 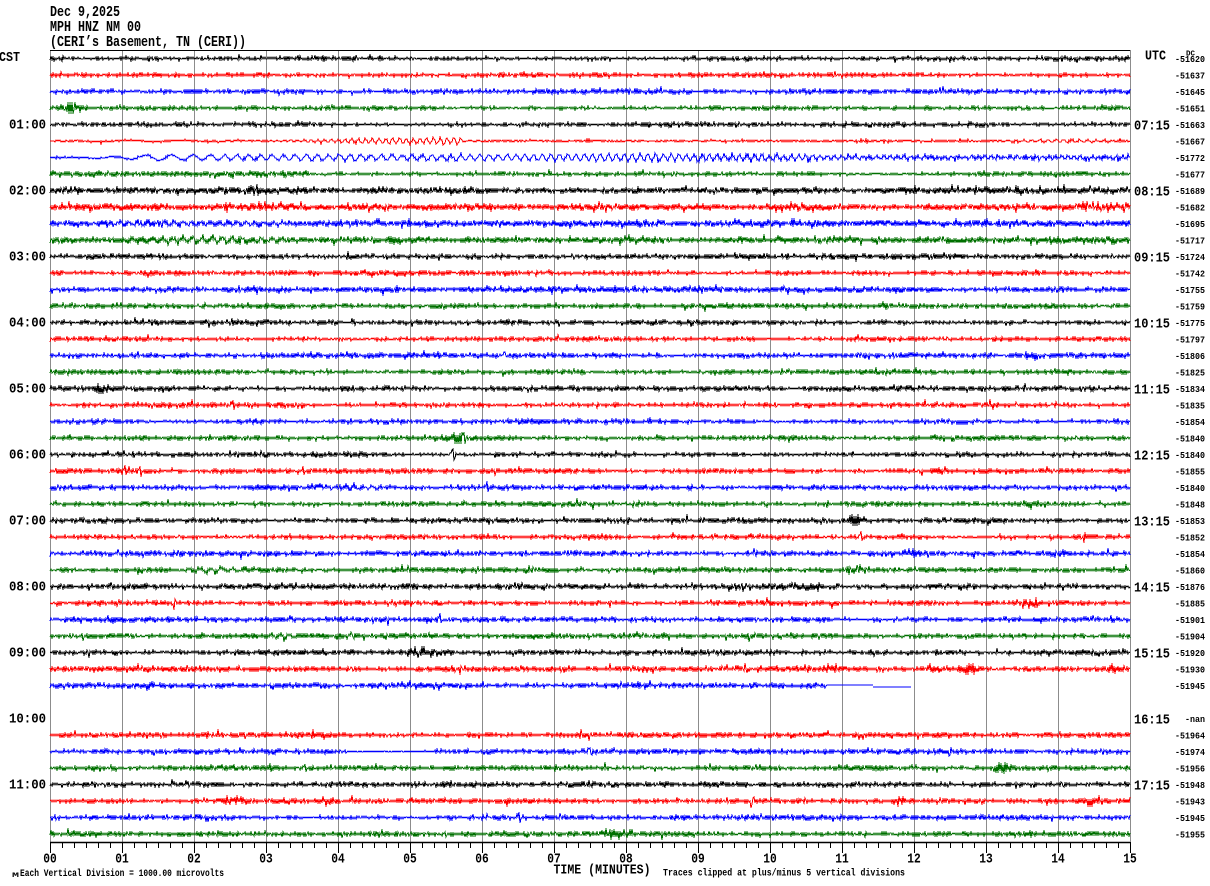 What do you see at coordinates (1190, 669) in the screenshot?
I see `svg-text: -51930` at bounding box center [1190, 669].